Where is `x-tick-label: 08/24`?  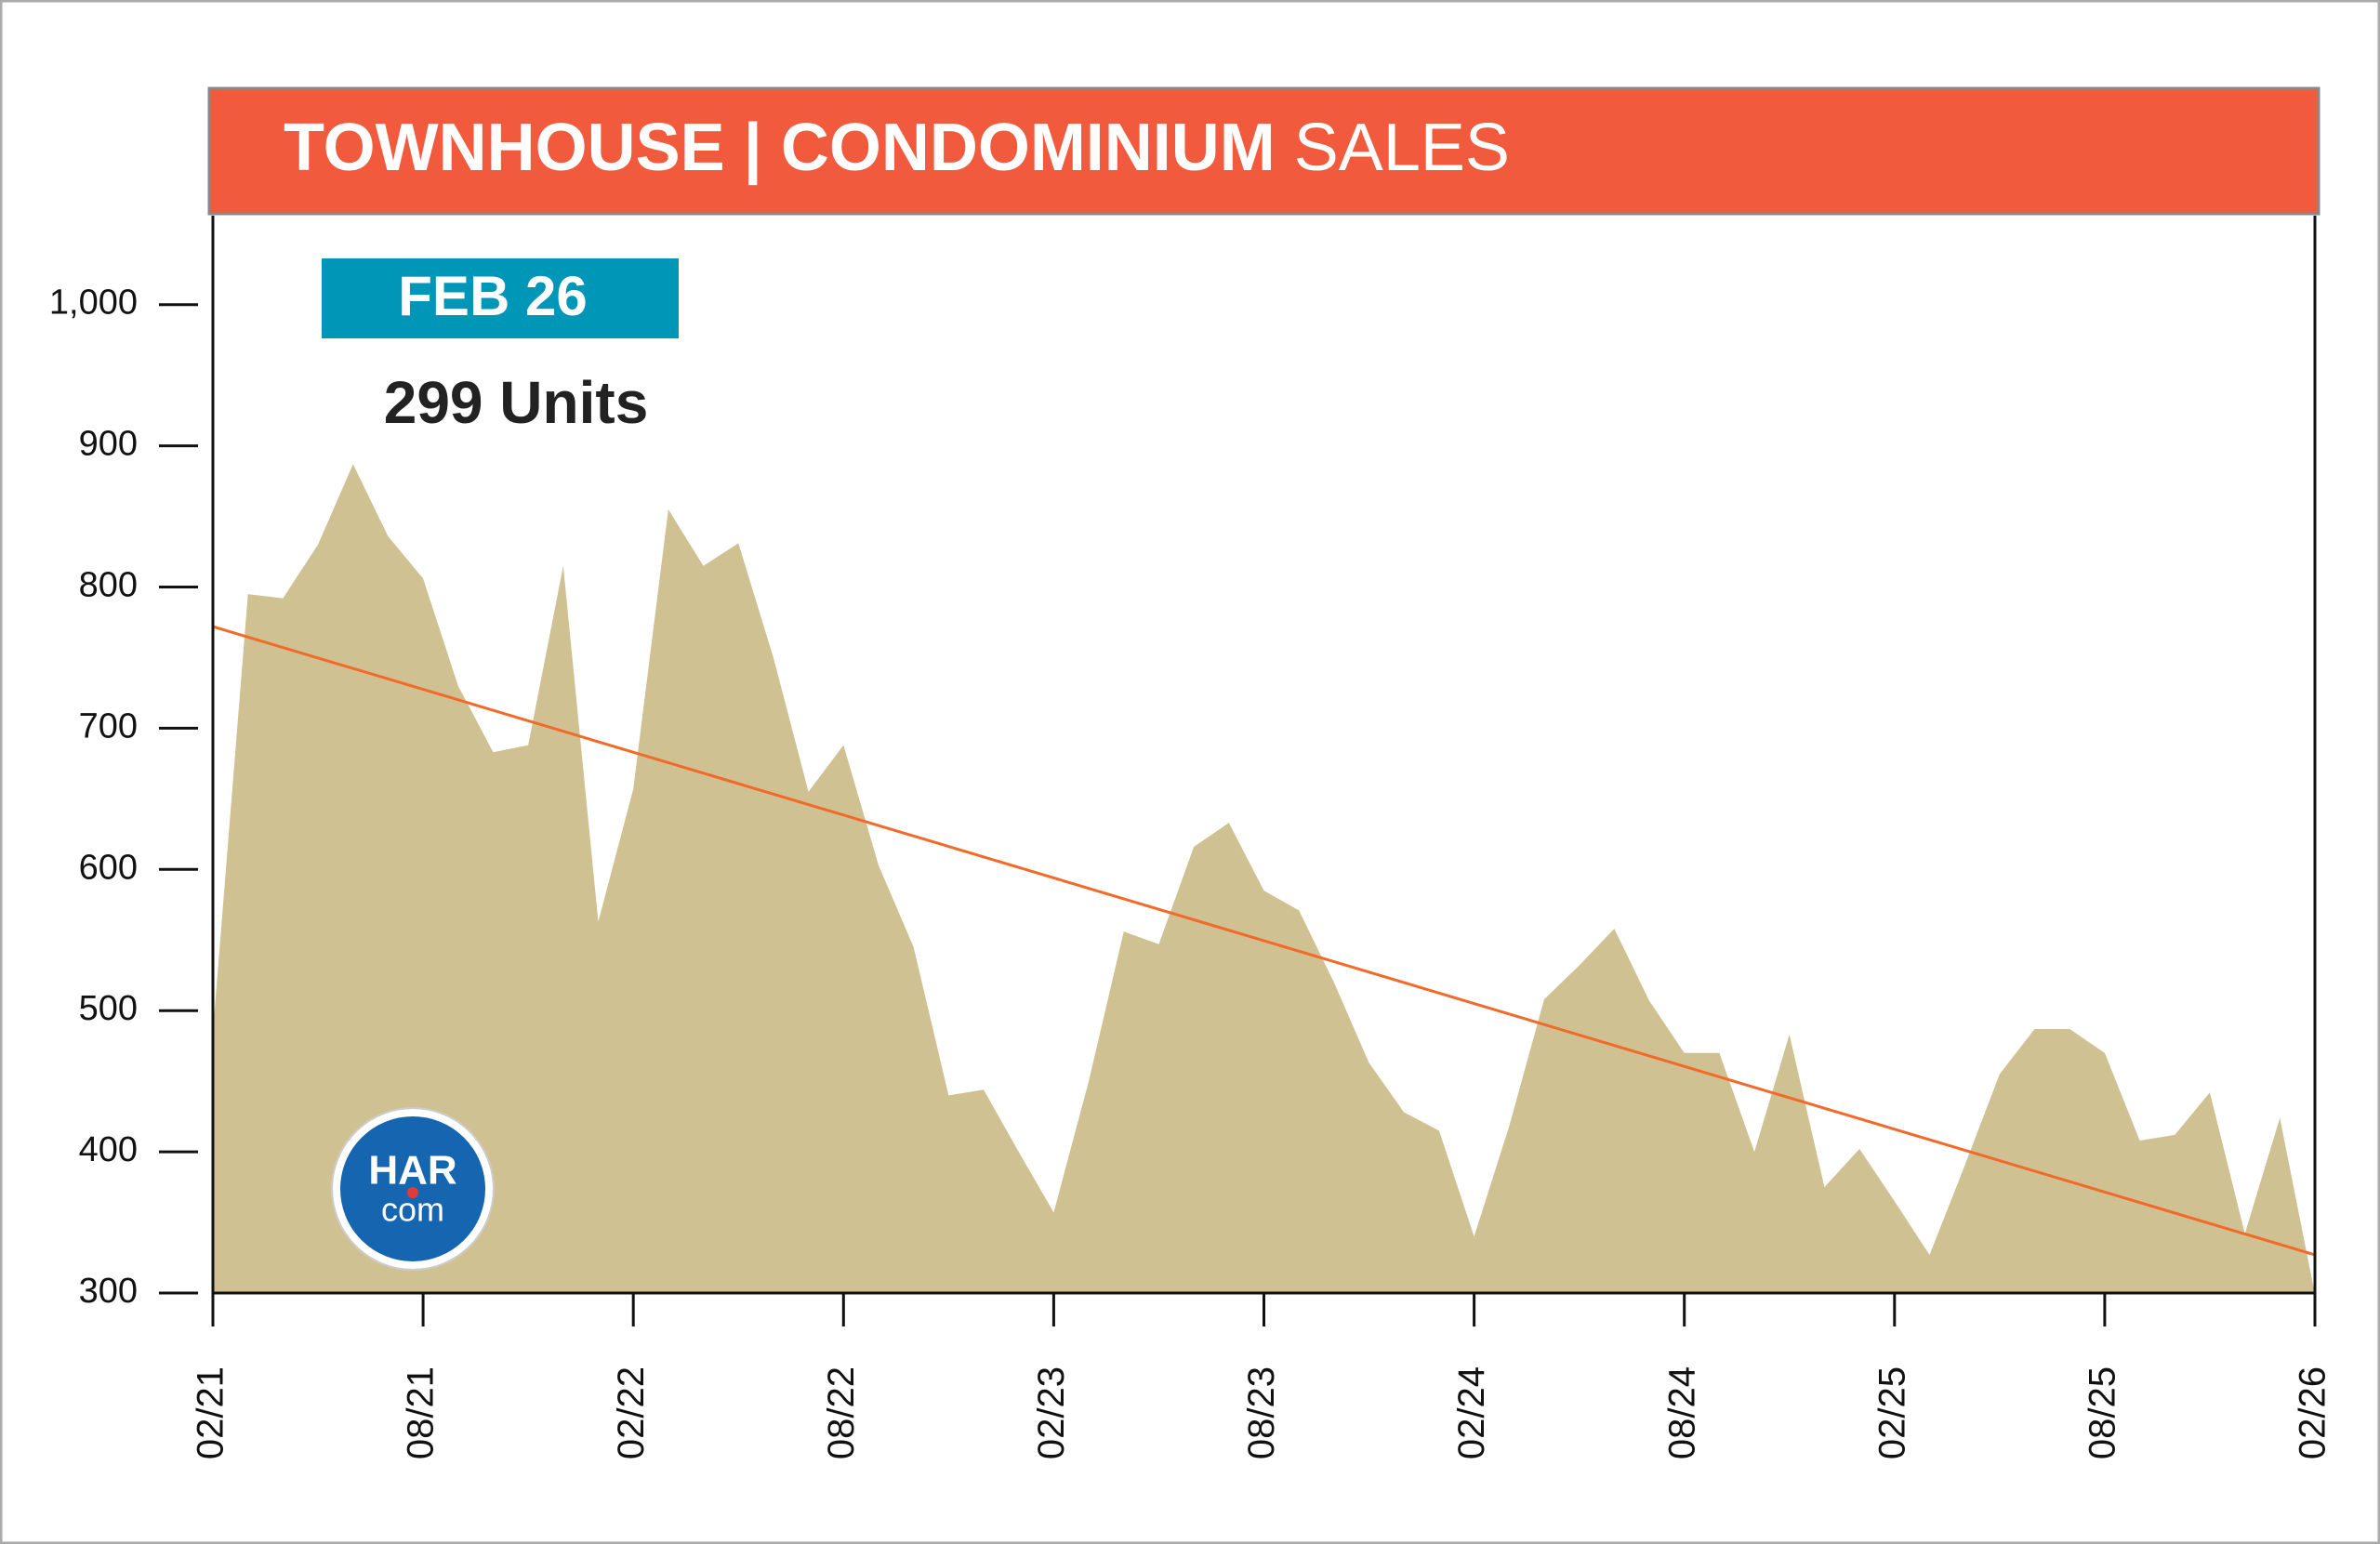
x-tick-label: 08/24 is located at coordinates (1681, 1413).